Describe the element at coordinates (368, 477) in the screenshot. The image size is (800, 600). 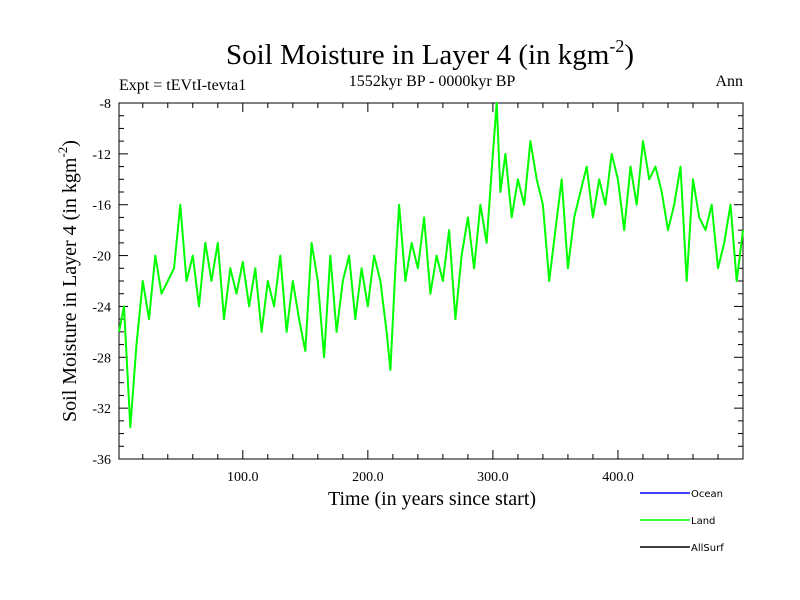
I see `x-tick-label: 200.0` at that location.